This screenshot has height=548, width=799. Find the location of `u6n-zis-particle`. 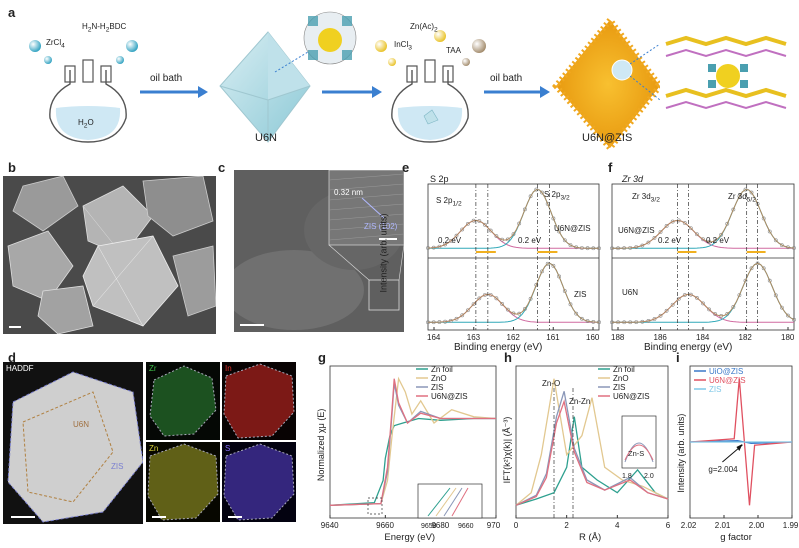

u6n-zis-particle is located at coordinates (608, 82).